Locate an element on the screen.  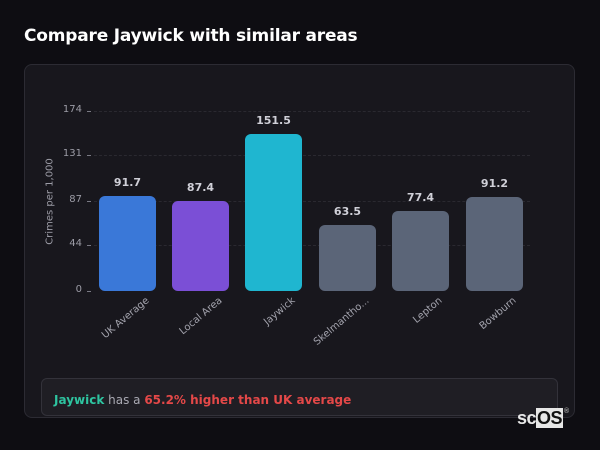
bar-value-label: 151.5 is located at coordinates (273, 121).